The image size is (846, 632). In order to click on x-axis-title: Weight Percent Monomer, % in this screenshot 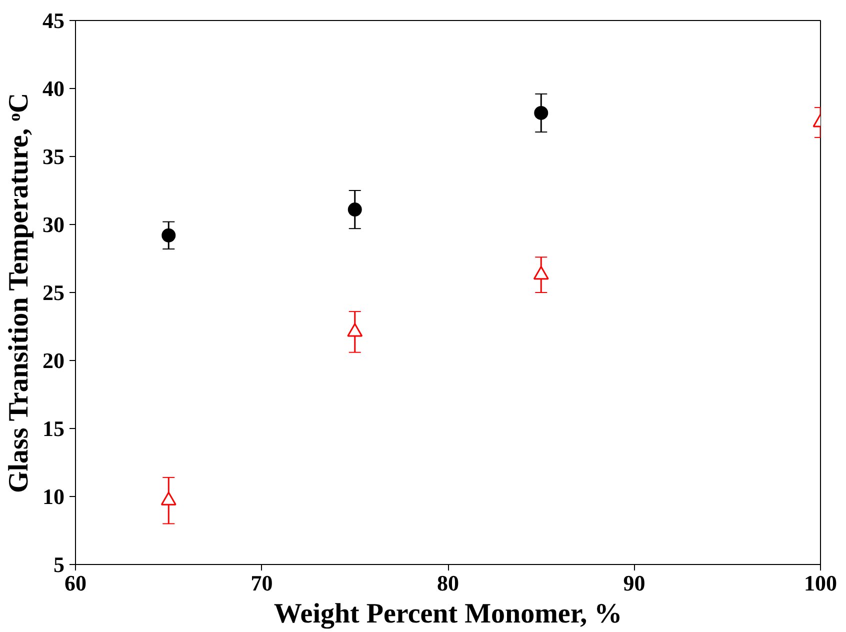, I will do `click(448, 614)`.